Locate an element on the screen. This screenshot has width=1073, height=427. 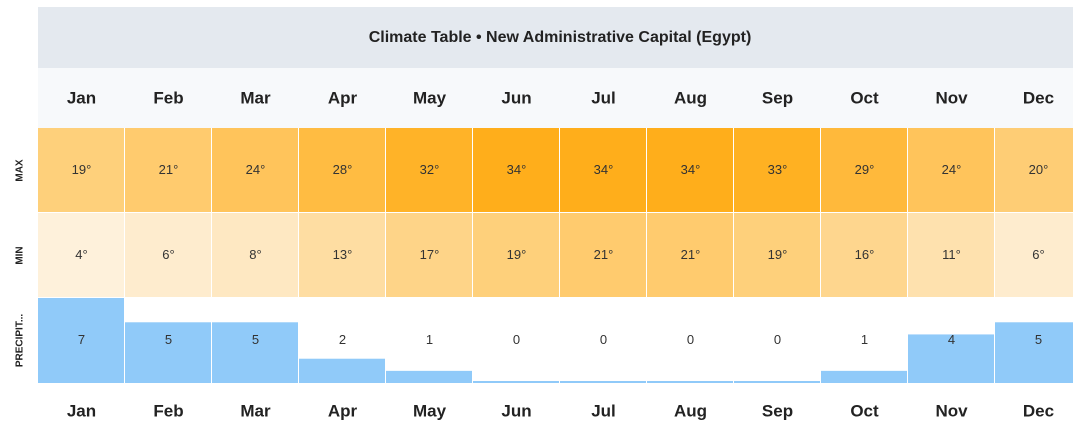
month-header: Apr is located at coordinates (343, 97).